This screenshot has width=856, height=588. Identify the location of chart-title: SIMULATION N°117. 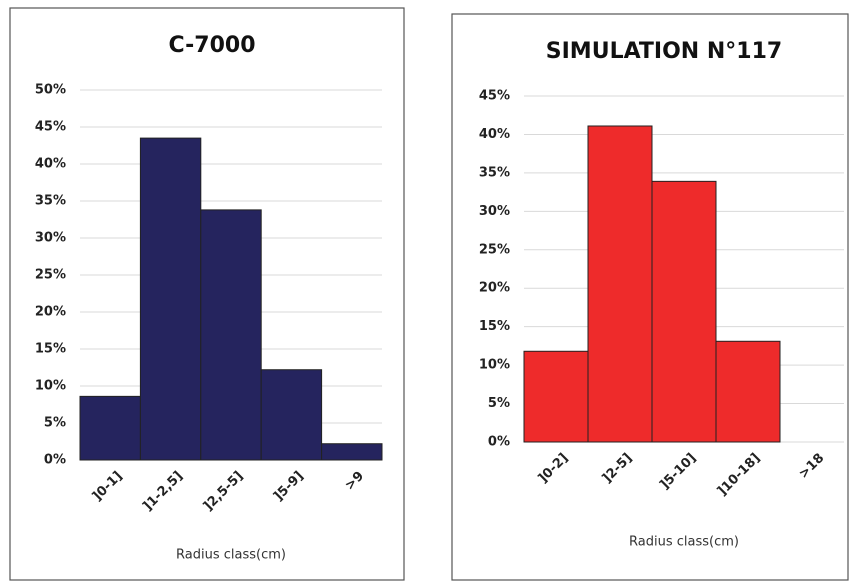
(664, 51).